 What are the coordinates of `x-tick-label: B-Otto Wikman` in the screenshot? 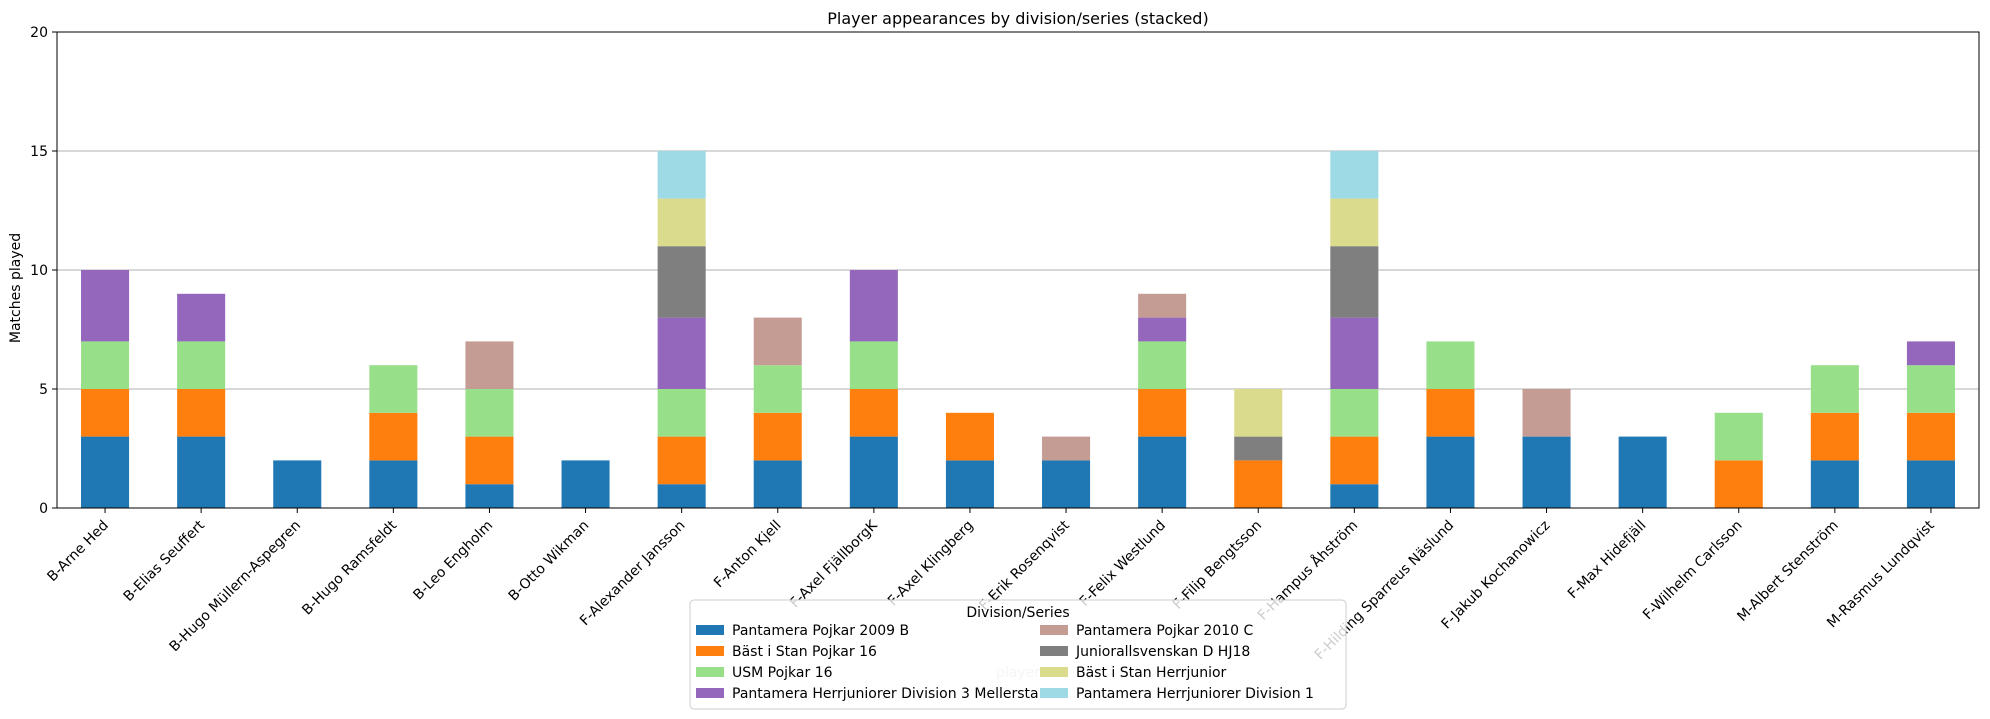 It's located at (549, 561).